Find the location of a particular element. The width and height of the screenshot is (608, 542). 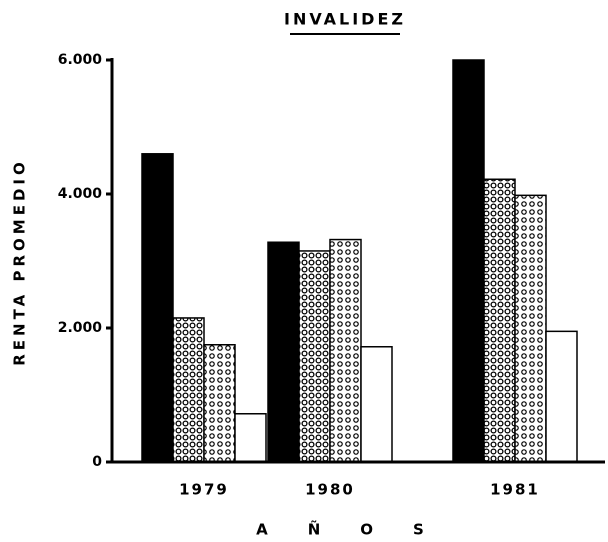

x-axis-label: AÑOS is located at coordinates (360, 529).